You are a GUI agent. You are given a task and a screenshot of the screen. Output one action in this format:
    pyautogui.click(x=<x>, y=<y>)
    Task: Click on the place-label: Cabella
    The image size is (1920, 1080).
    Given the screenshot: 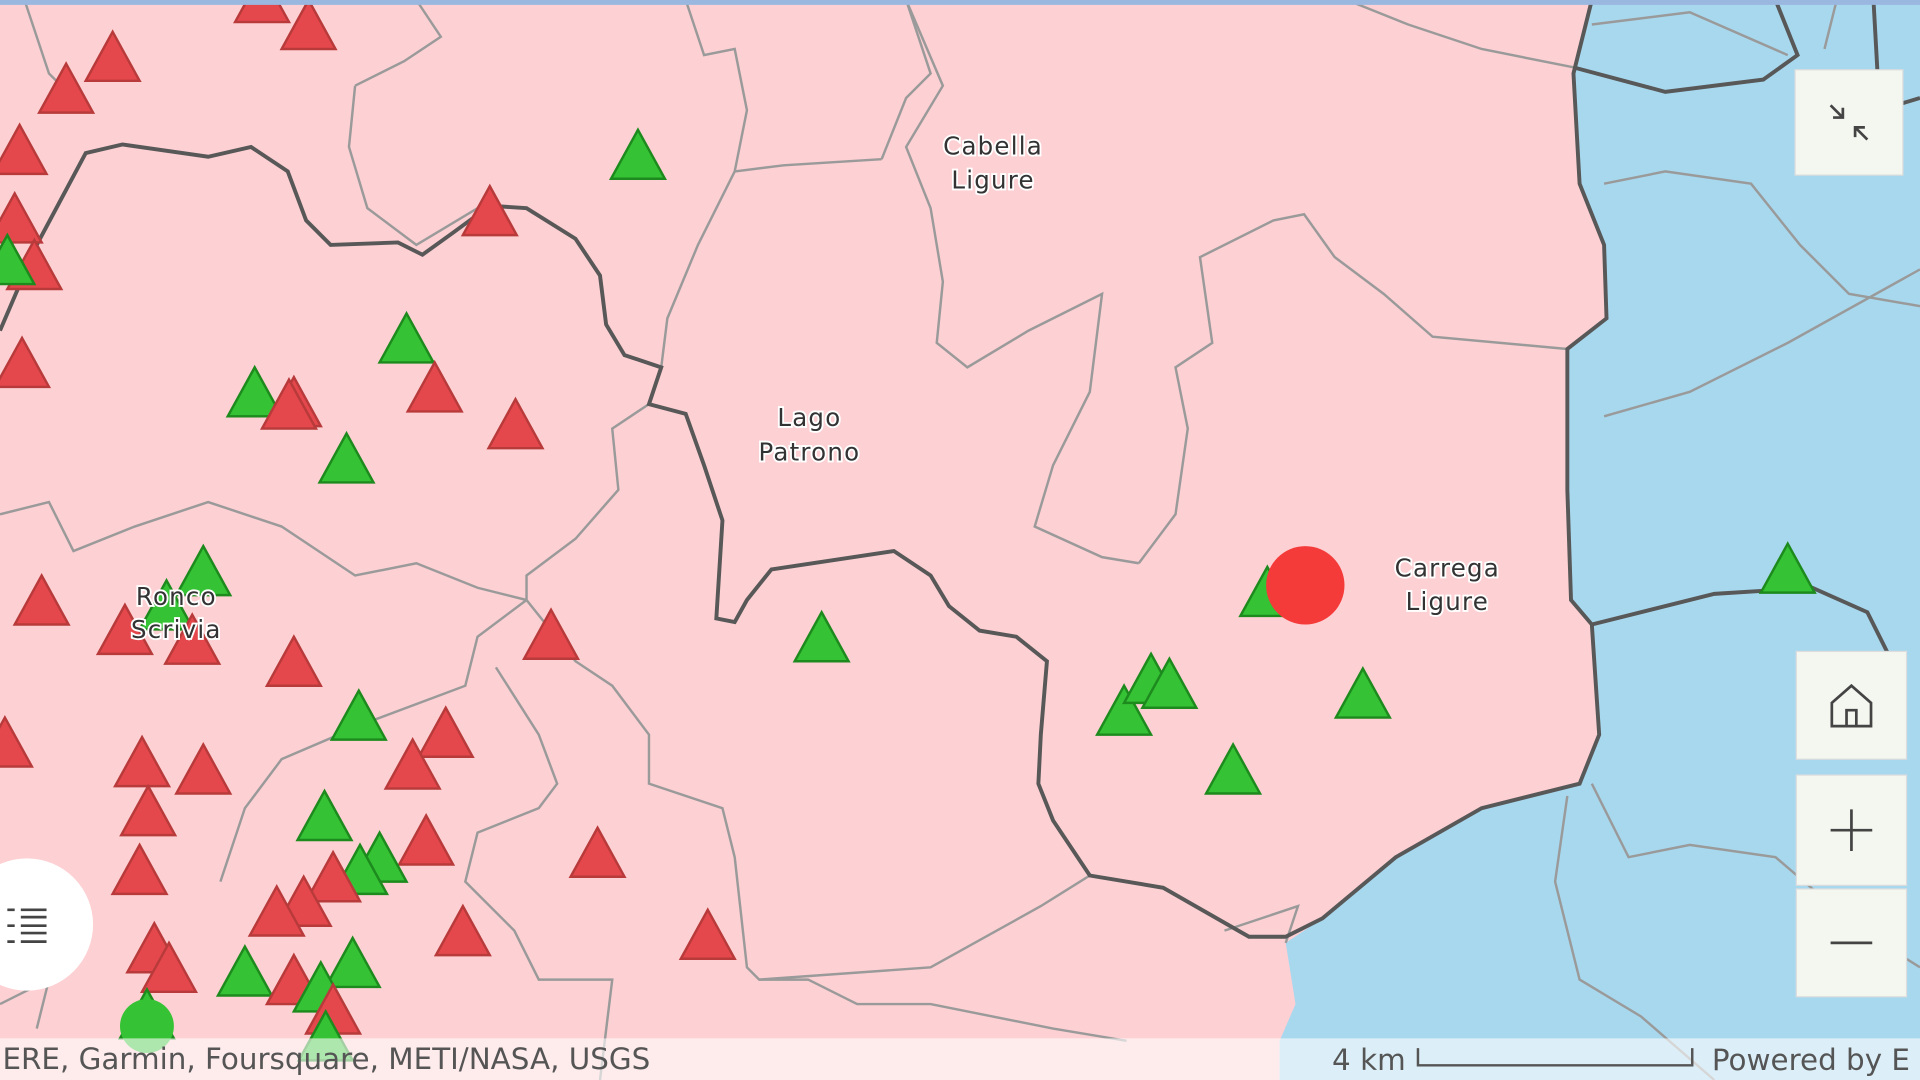 What is the action you would take?
    pyautogui.click(x=993, y=145)
    